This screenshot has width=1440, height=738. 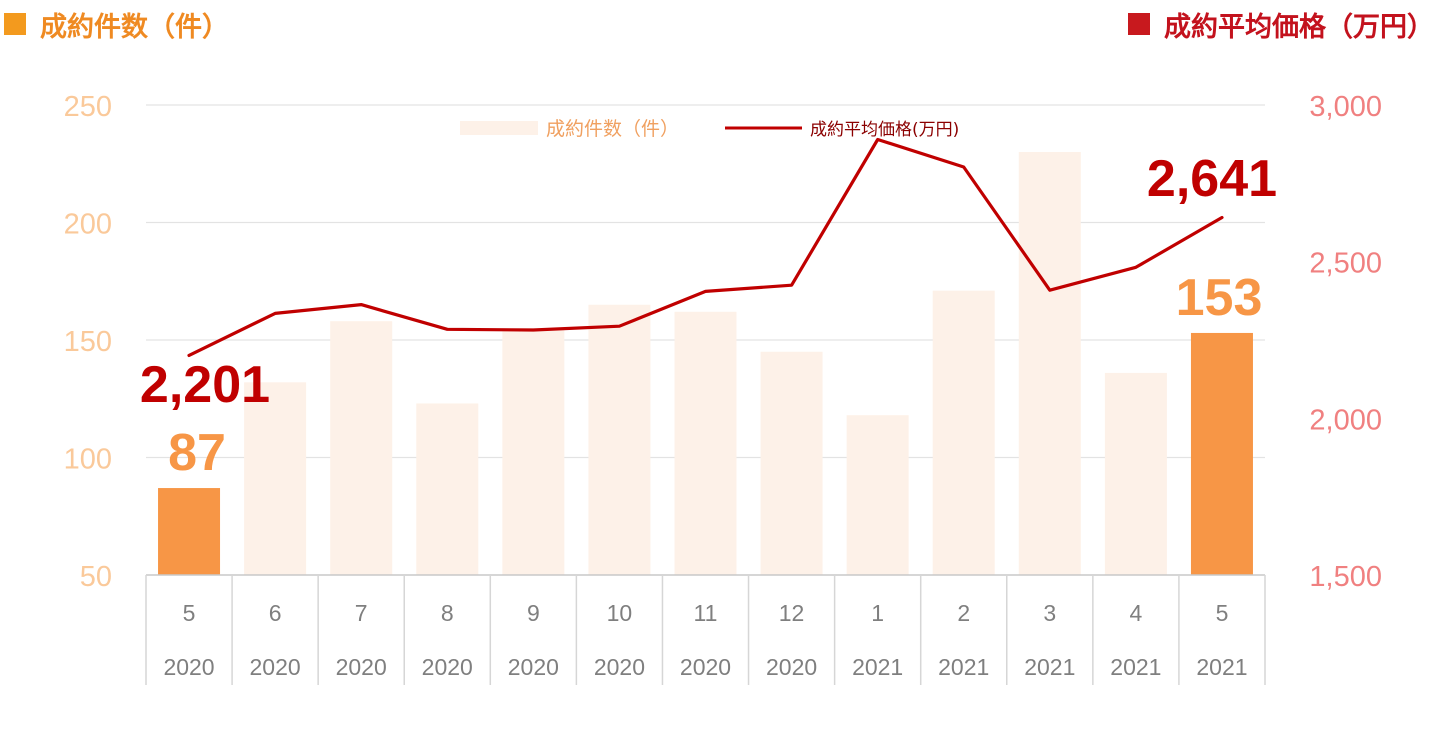 I want to click on month-label: 9, so click(x=533, y=613).